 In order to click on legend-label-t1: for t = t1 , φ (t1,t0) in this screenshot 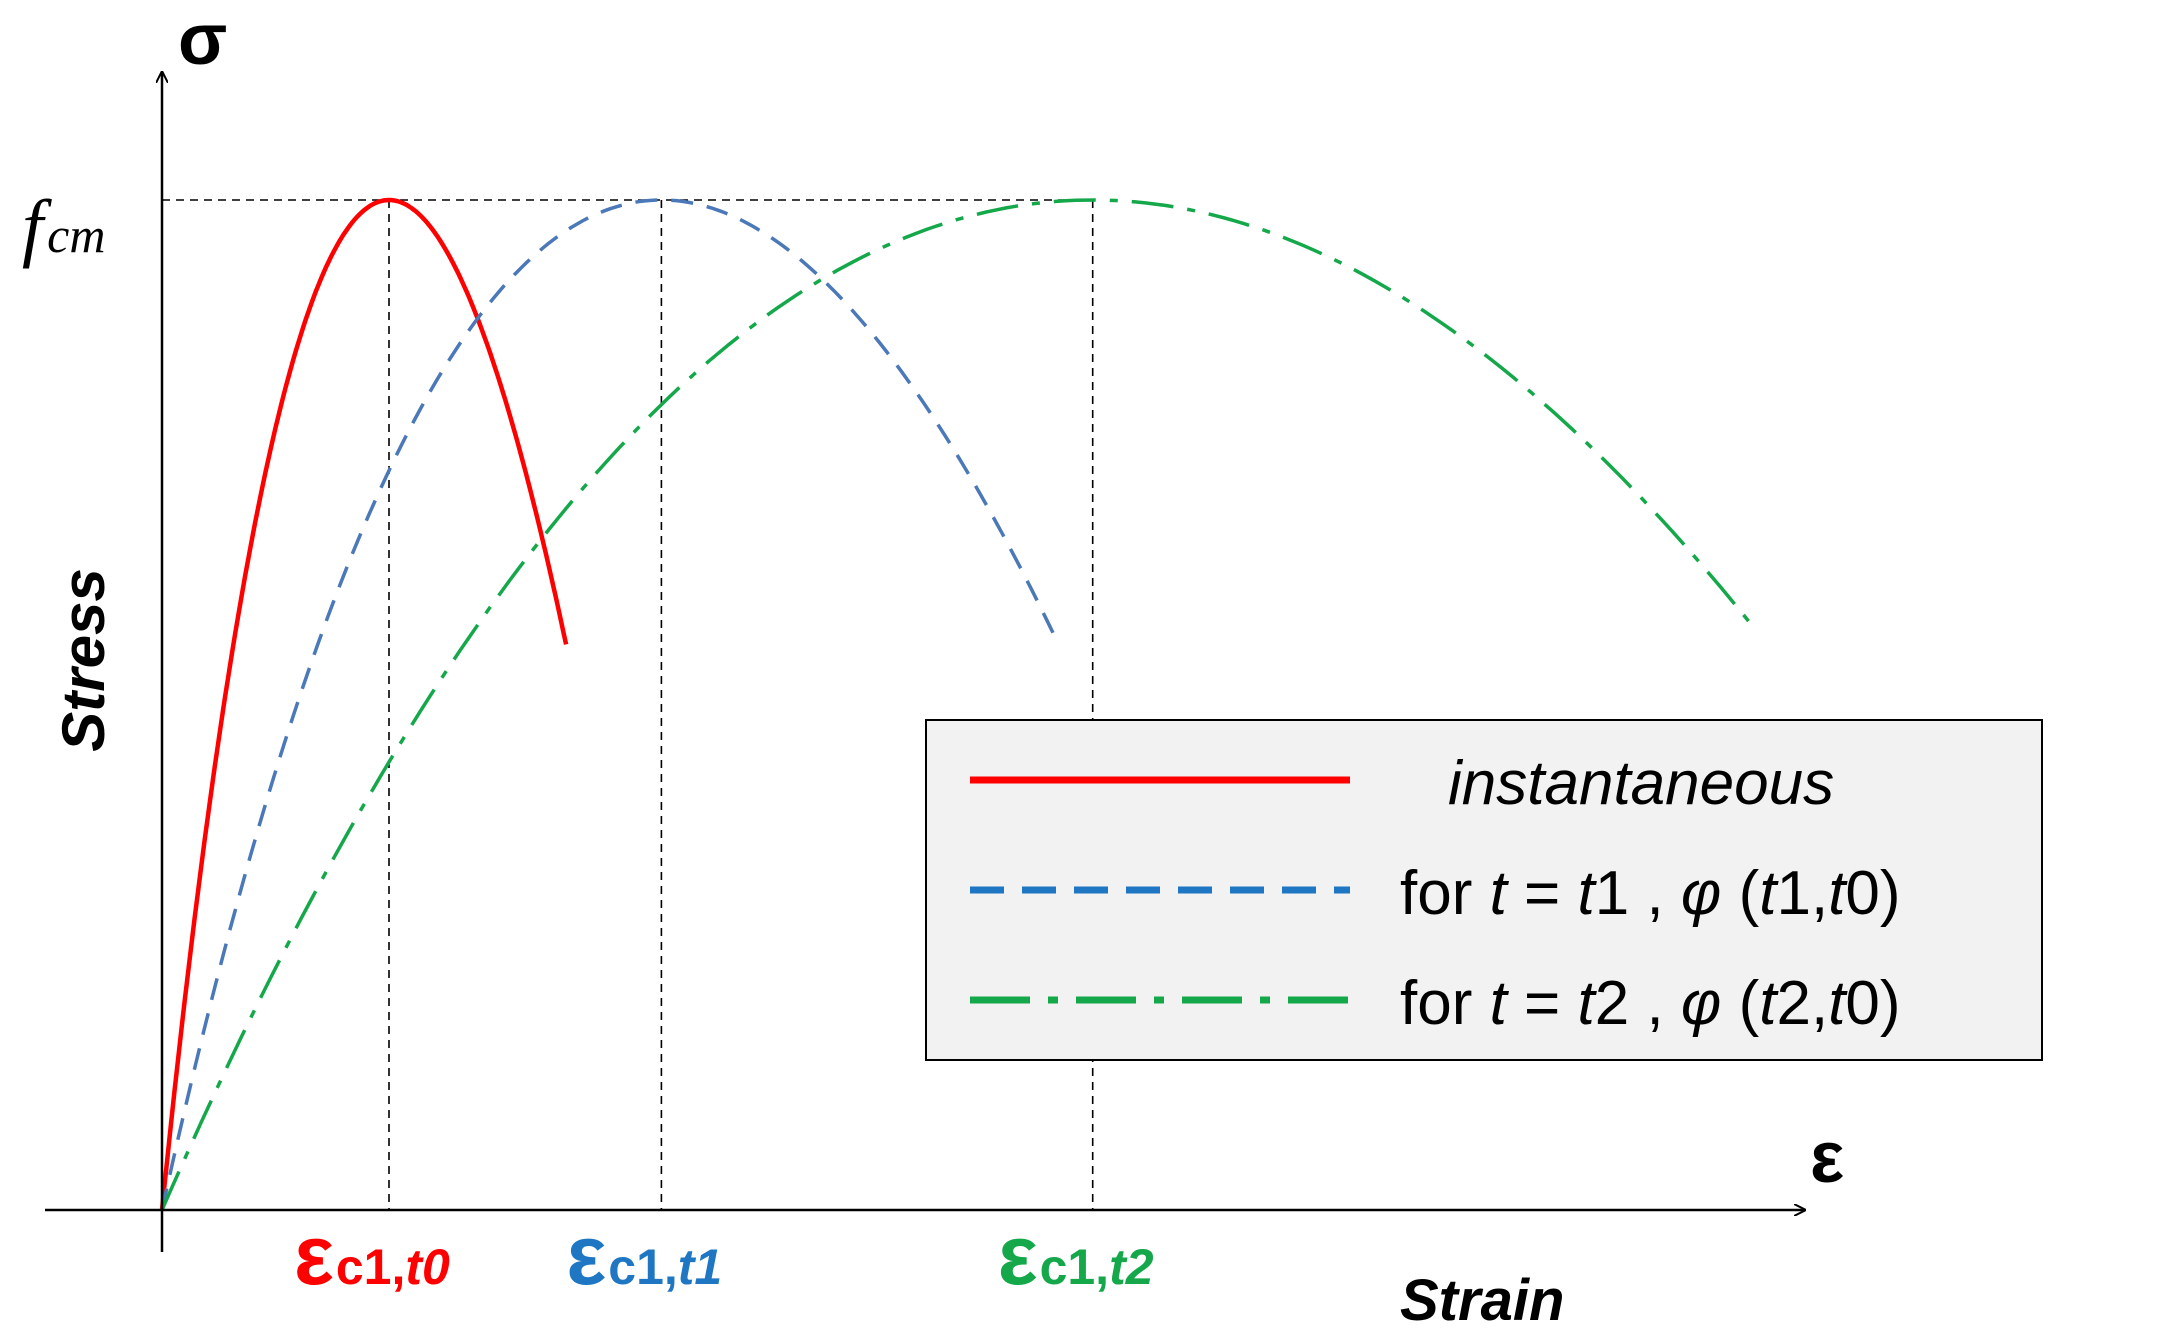, I will do `click(1650, 893)`.